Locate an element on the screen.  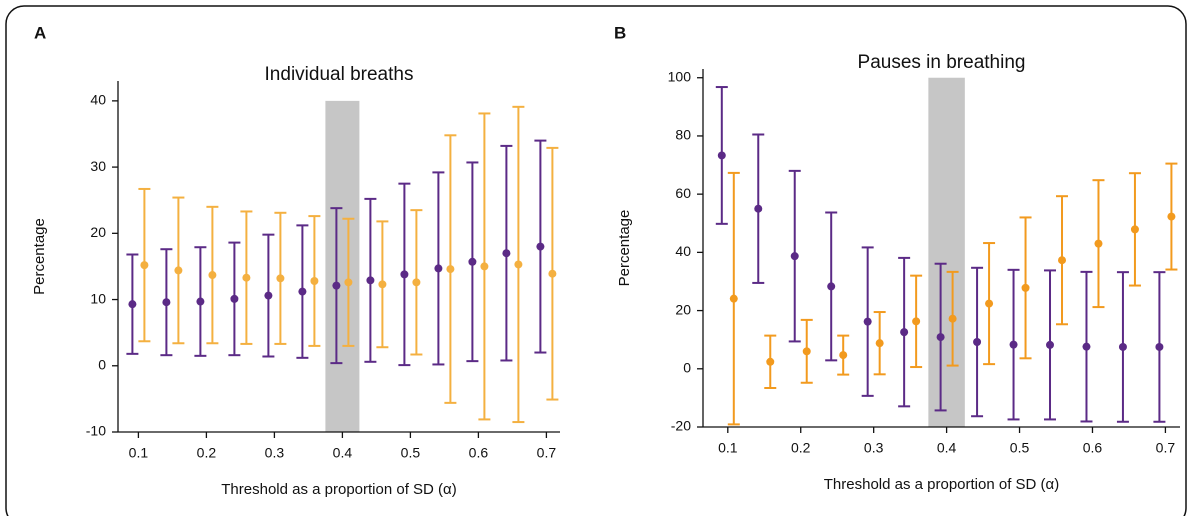
chart-title: Pauses in breathing is located at coordinates (942, 62).